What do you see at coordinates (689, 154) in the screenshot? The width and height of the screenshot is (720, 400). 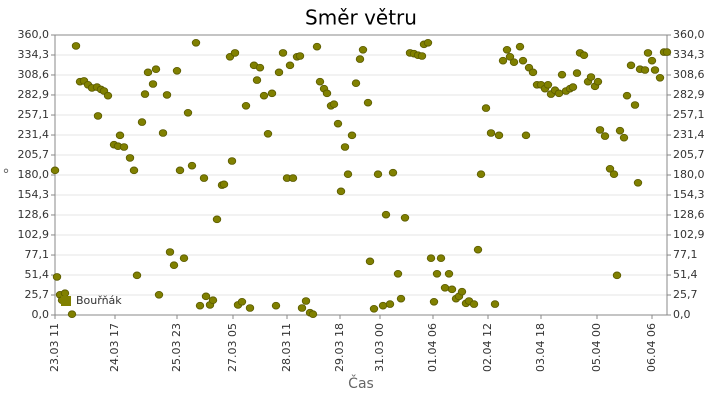 I see `y2-tick-label: 205,7` at bounding box center [689, 154].